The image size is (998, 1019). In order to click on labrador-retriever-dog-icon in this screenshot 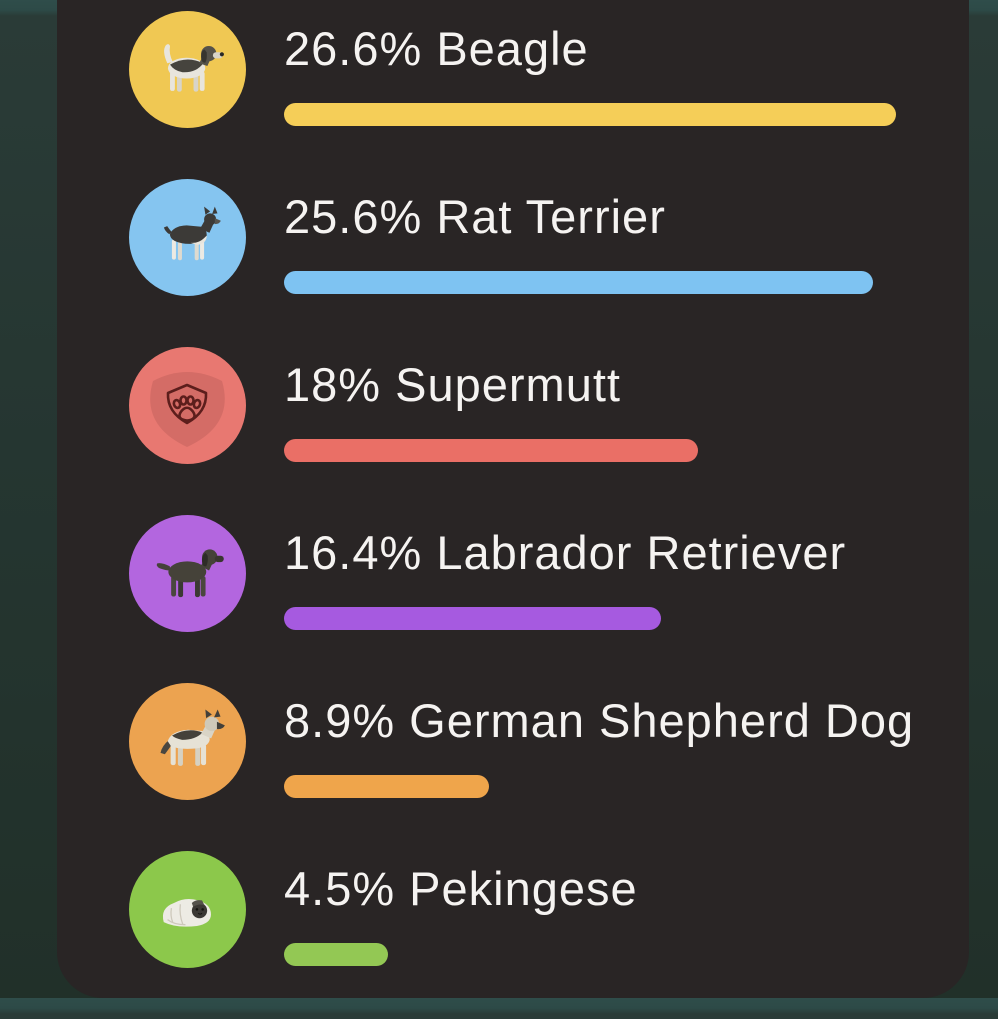, I will do `click(190, 572)`.